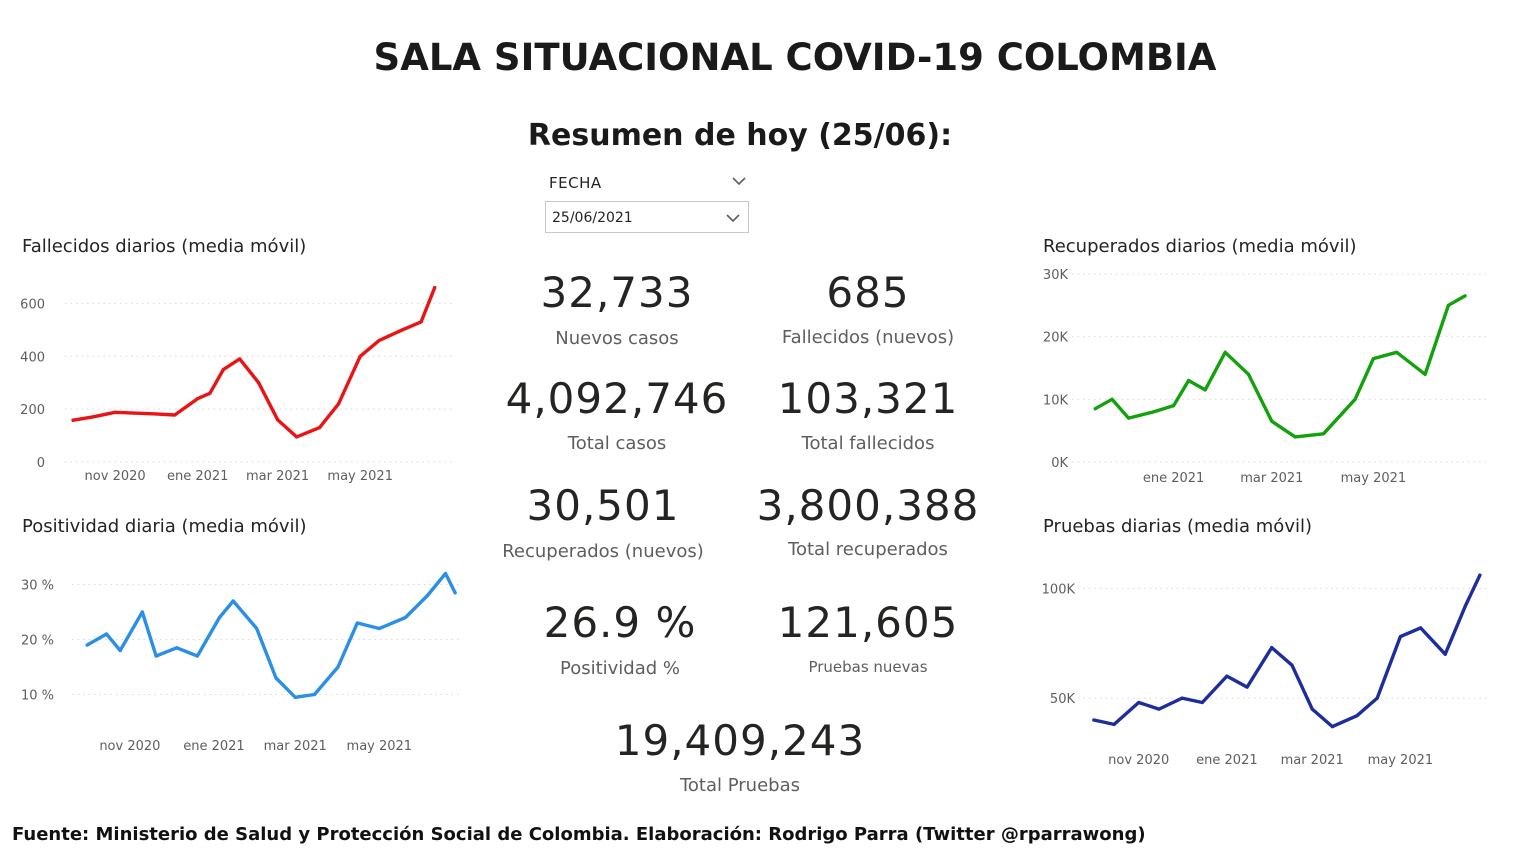 This screenshot has width=1517, height=855. I want to click on kpi-total-pruebas-label: Total Pruebas, so click(739, 785).